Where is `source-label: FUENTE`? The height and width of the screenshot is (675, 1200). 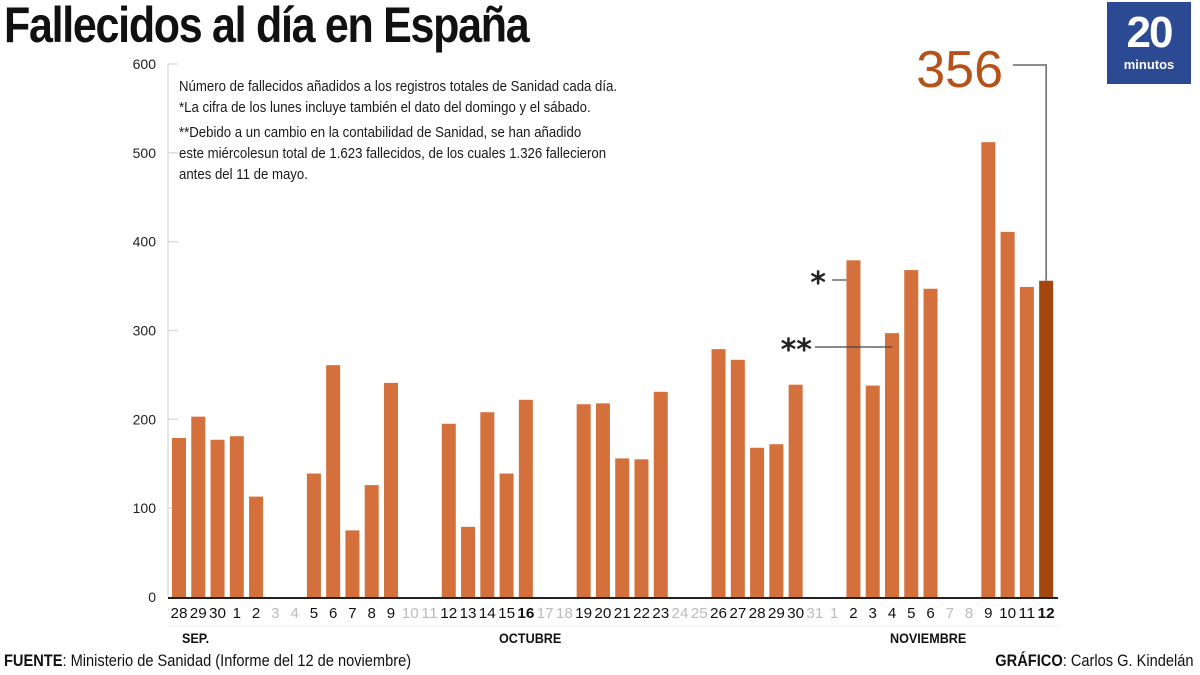 source-label: FUENTE is located at coordinates (33, 660).